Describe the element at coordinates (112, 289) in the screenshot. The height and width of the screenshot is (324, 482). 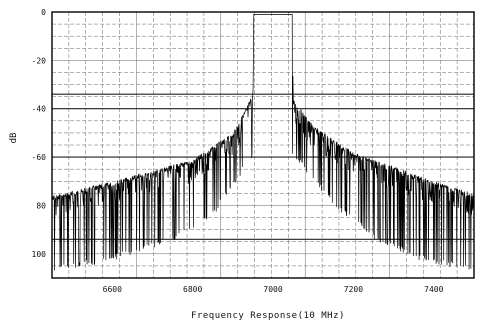
I see `x-tick-label: 6600` at that location.